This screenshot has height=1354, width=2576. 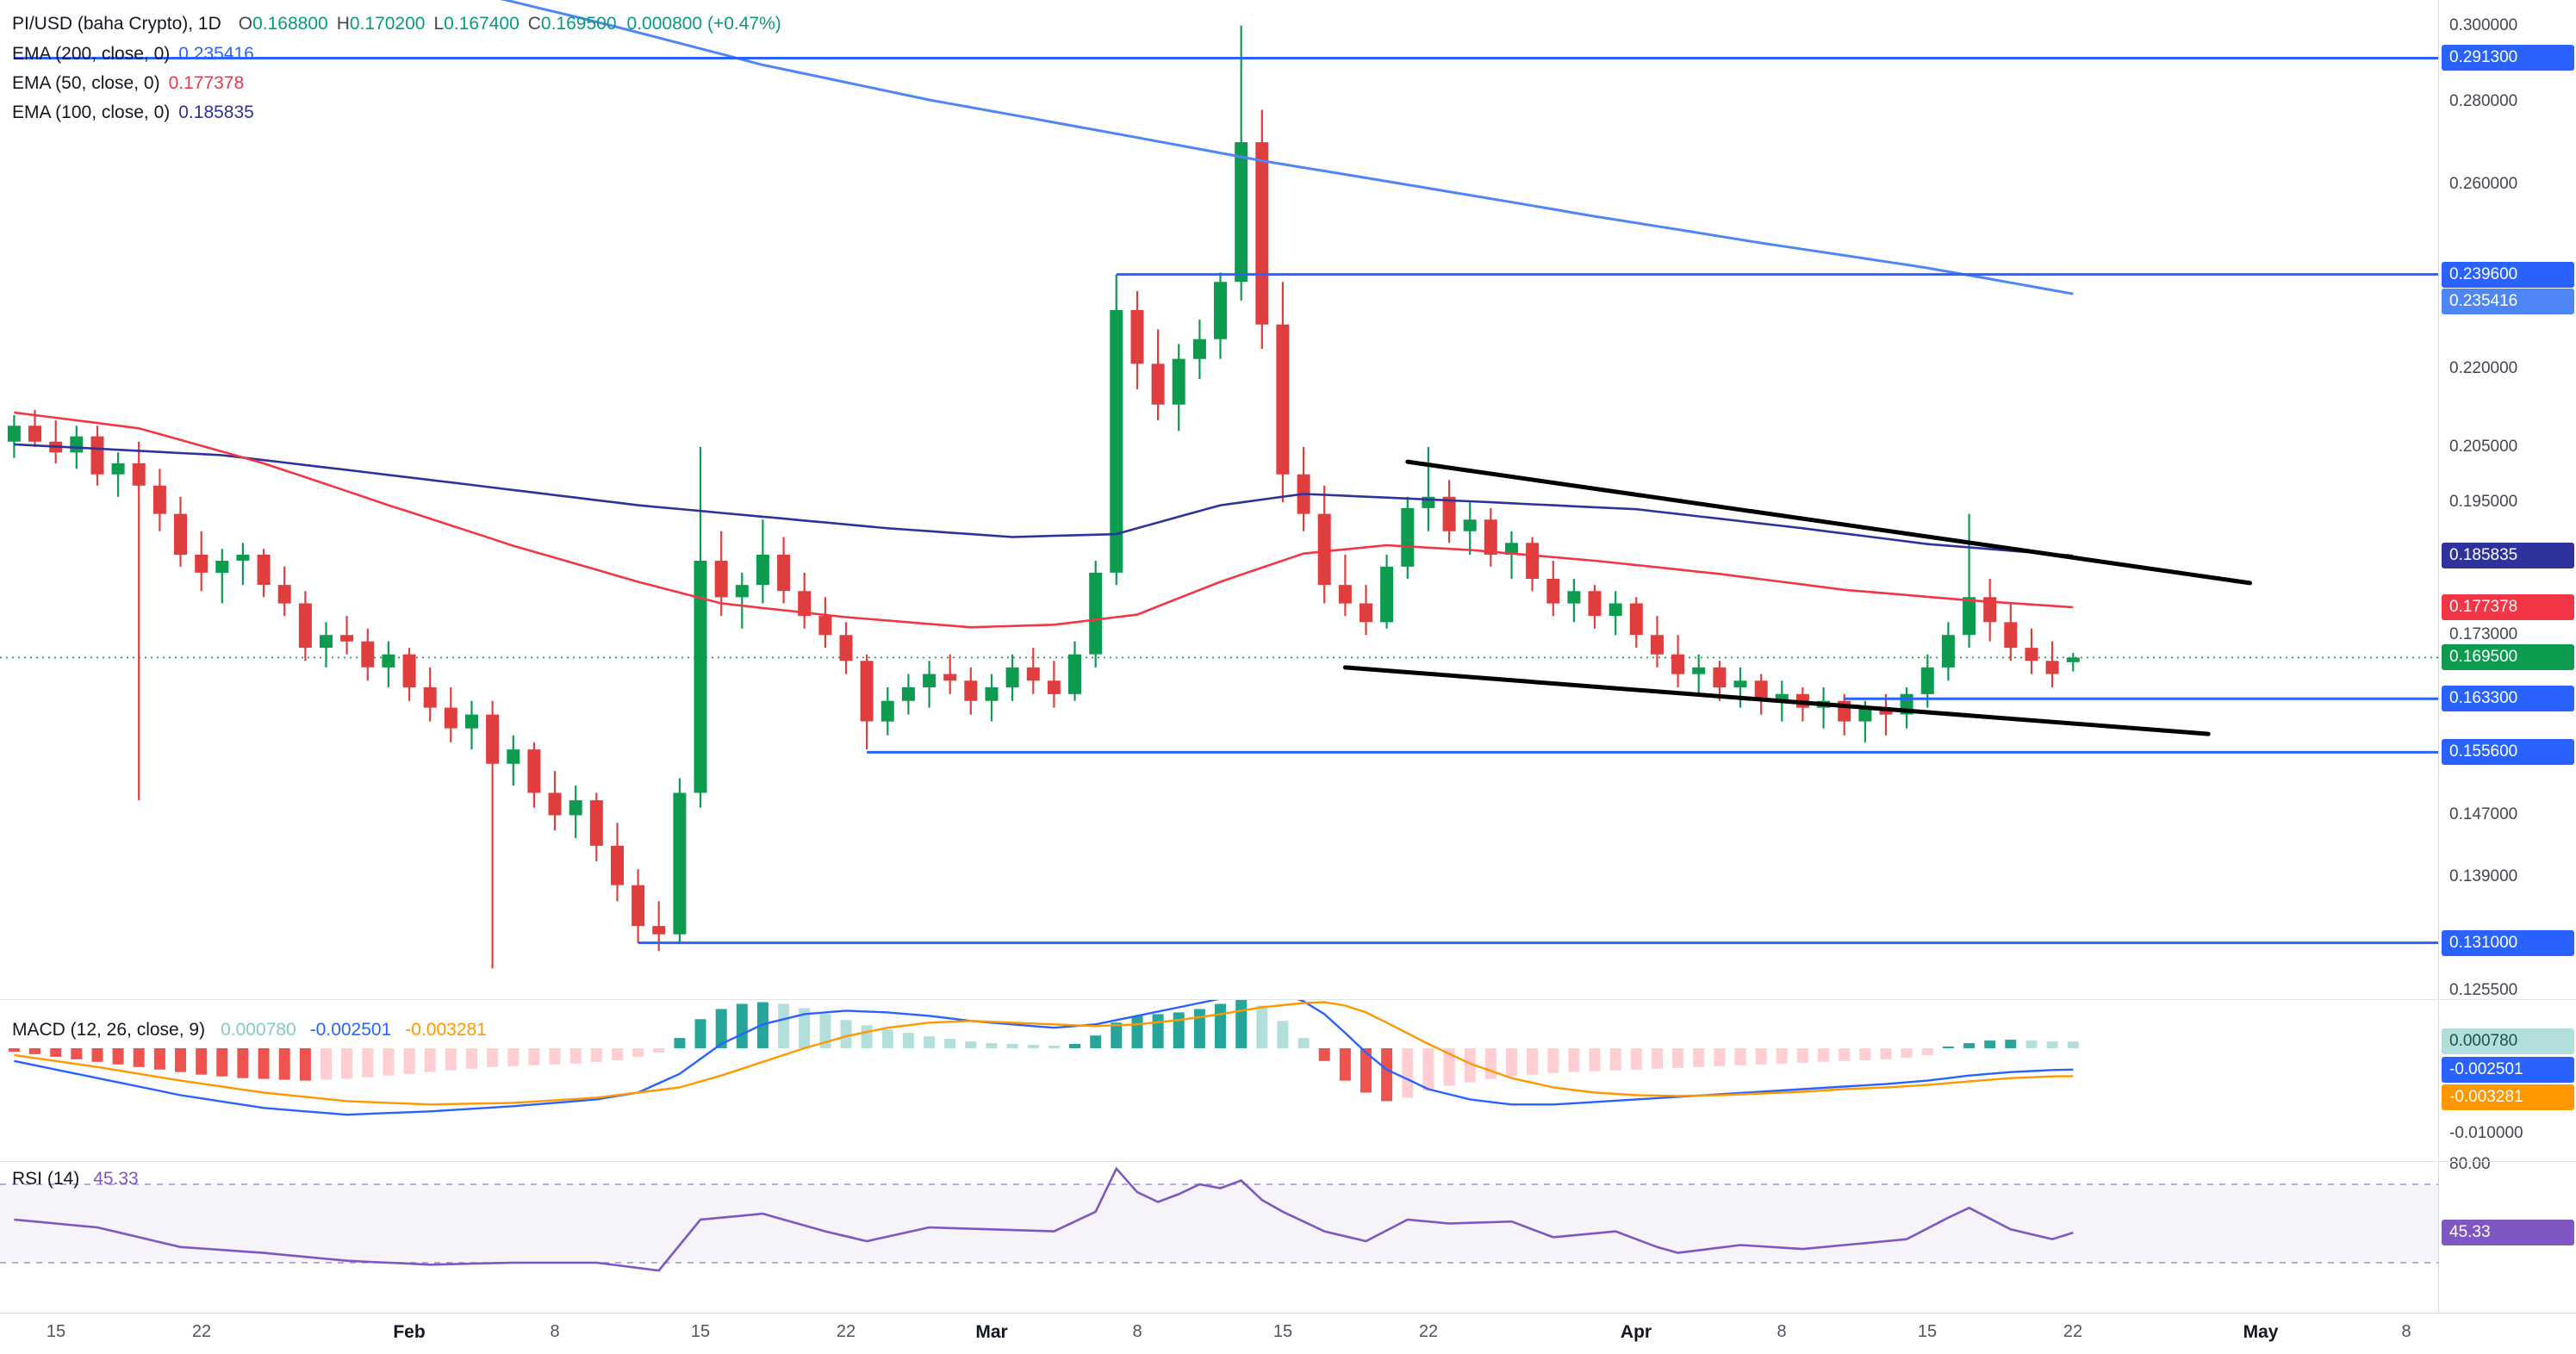 I want to click on price-tick: 0.195000, so click(x=2484, y=502).